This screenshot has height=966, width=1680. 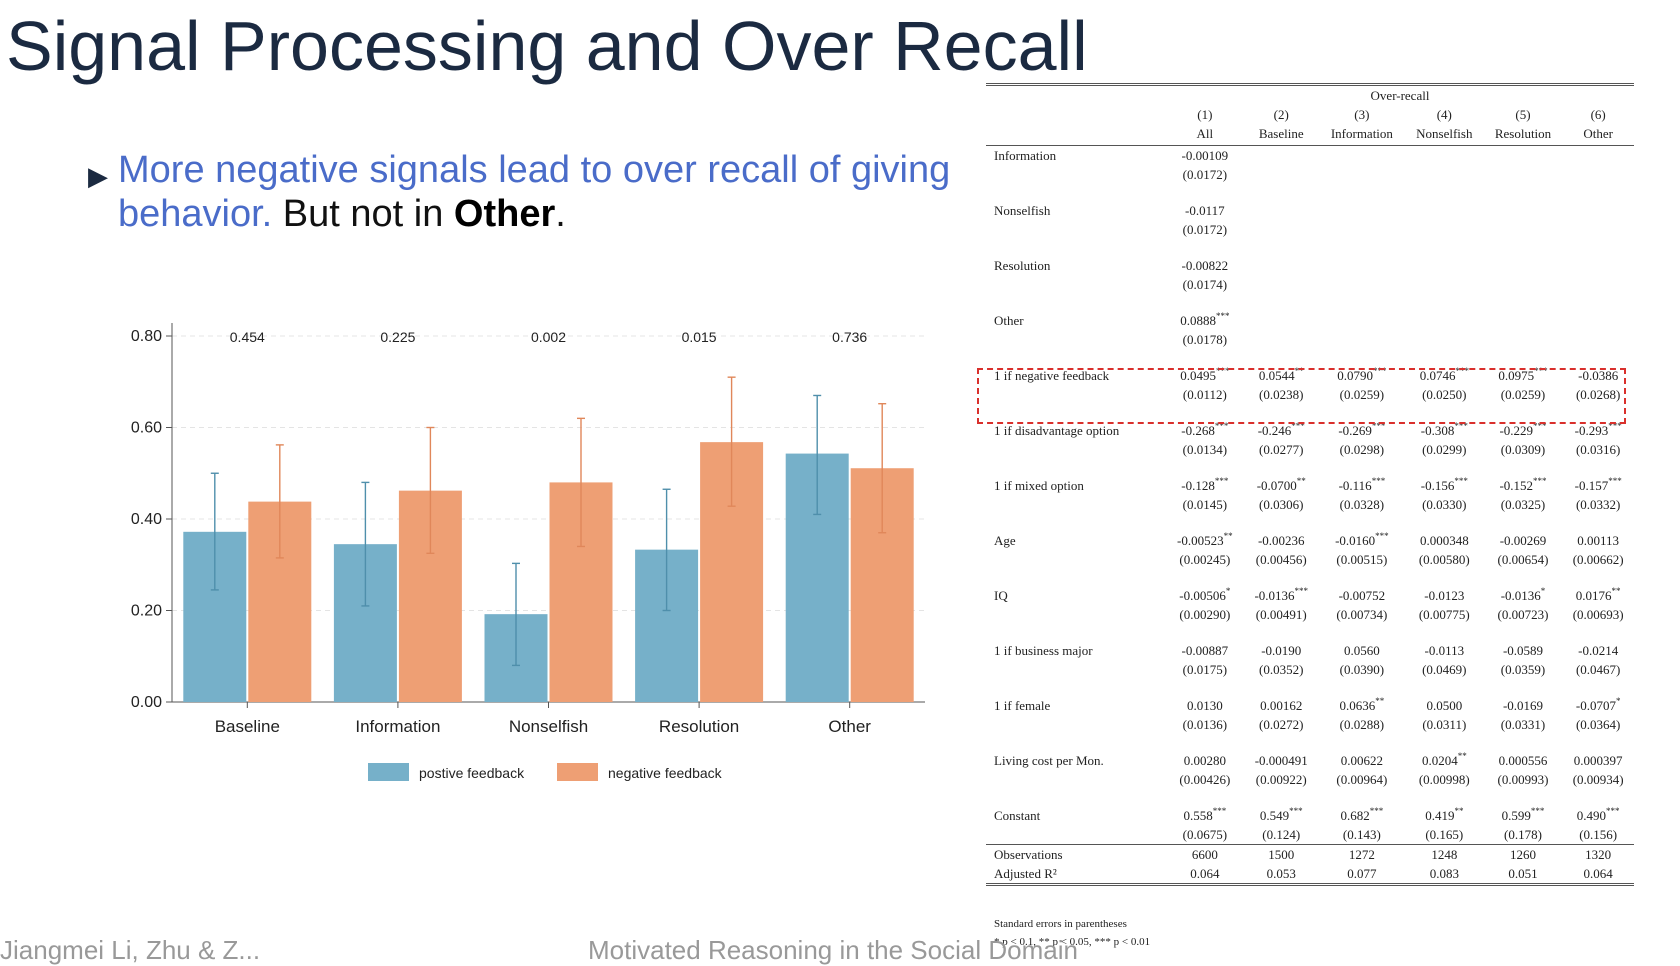 What do you see at coordinates (1598, 815) in the screenshot?
I see `coefficient: 0.490***` at bounding box center [1598, 815].